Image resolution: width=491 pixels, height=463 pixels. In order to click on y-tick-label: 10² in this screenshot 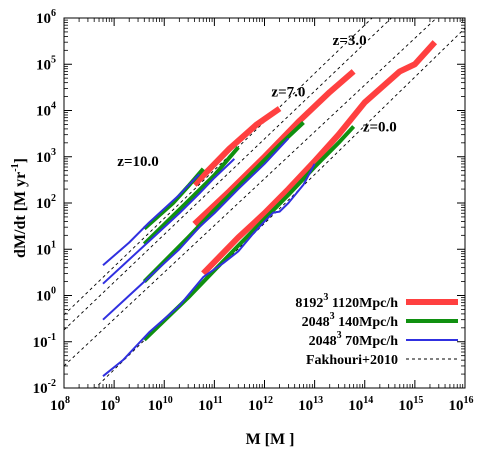, I will do `click(46, 202)`.